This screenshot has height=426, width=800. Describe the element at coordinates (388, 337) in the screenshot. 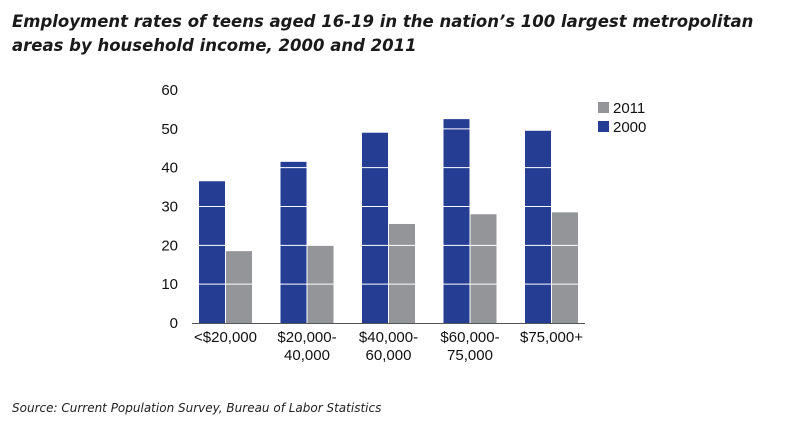

I see `x-tick-label: $40,000-` at that location.